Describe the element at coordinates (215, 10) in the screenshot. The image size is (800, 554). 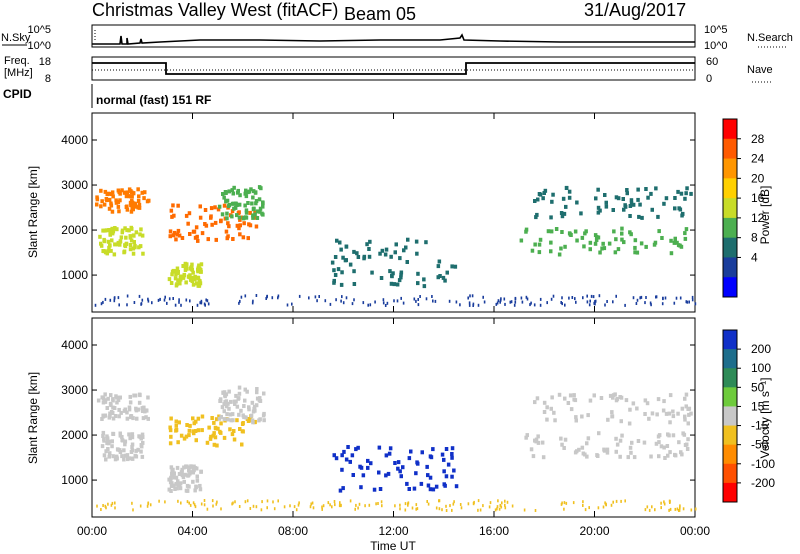
I see `station-title: Christmas Valley West (fitACF)` at that location.